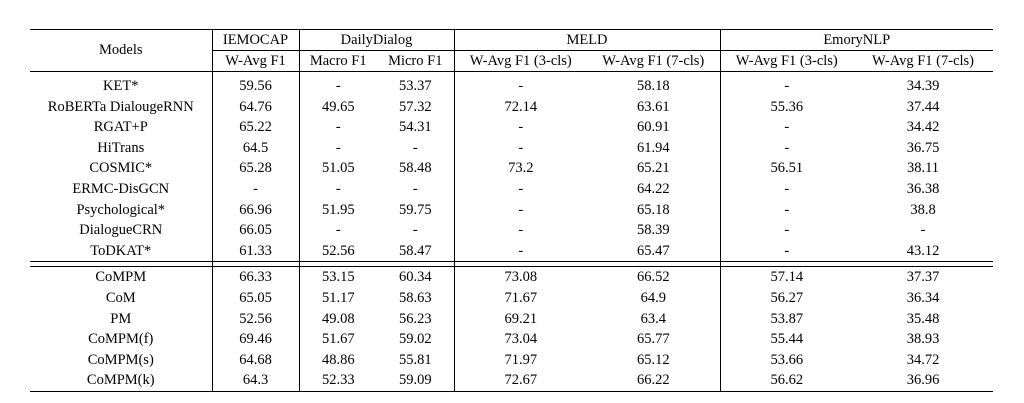 Image resolution: width=1024 pixels, height=403 pixels. Describe the element at coordinates (415, 168) in the screenshot. I see `score-cell: 58.48` at that location.